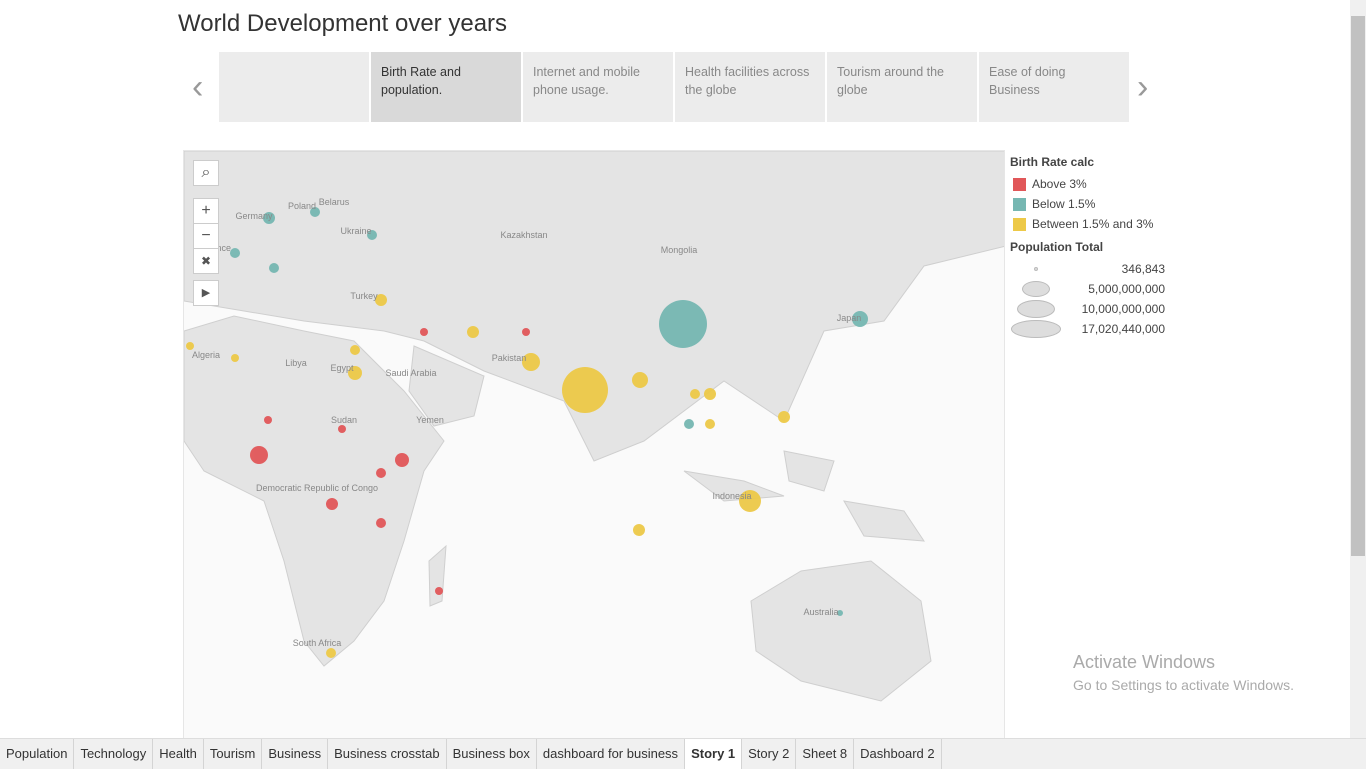 This screenshot has height=769, width=1366. I want to click on zoom-out: −, so click(206, 236).